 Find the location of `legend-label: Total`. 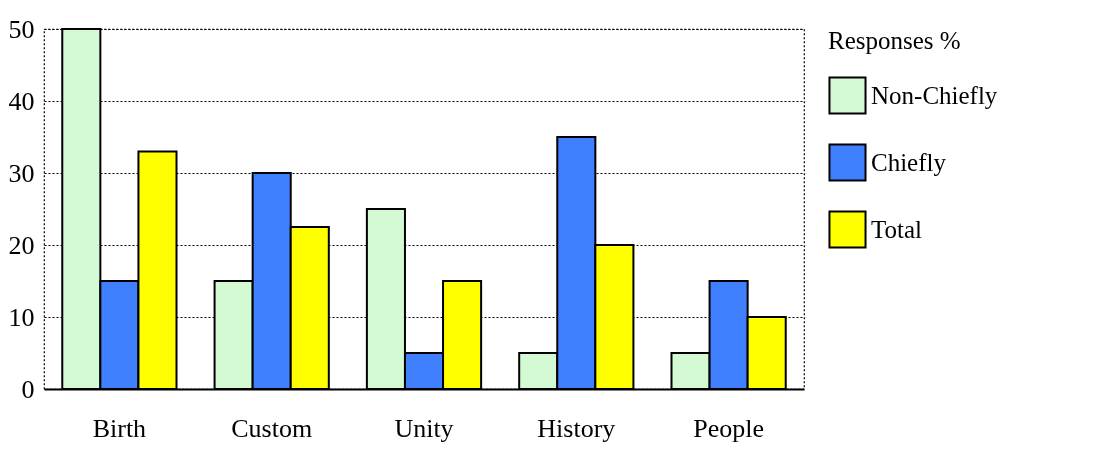

legend-label: Total is located at coordinates (897, 229).